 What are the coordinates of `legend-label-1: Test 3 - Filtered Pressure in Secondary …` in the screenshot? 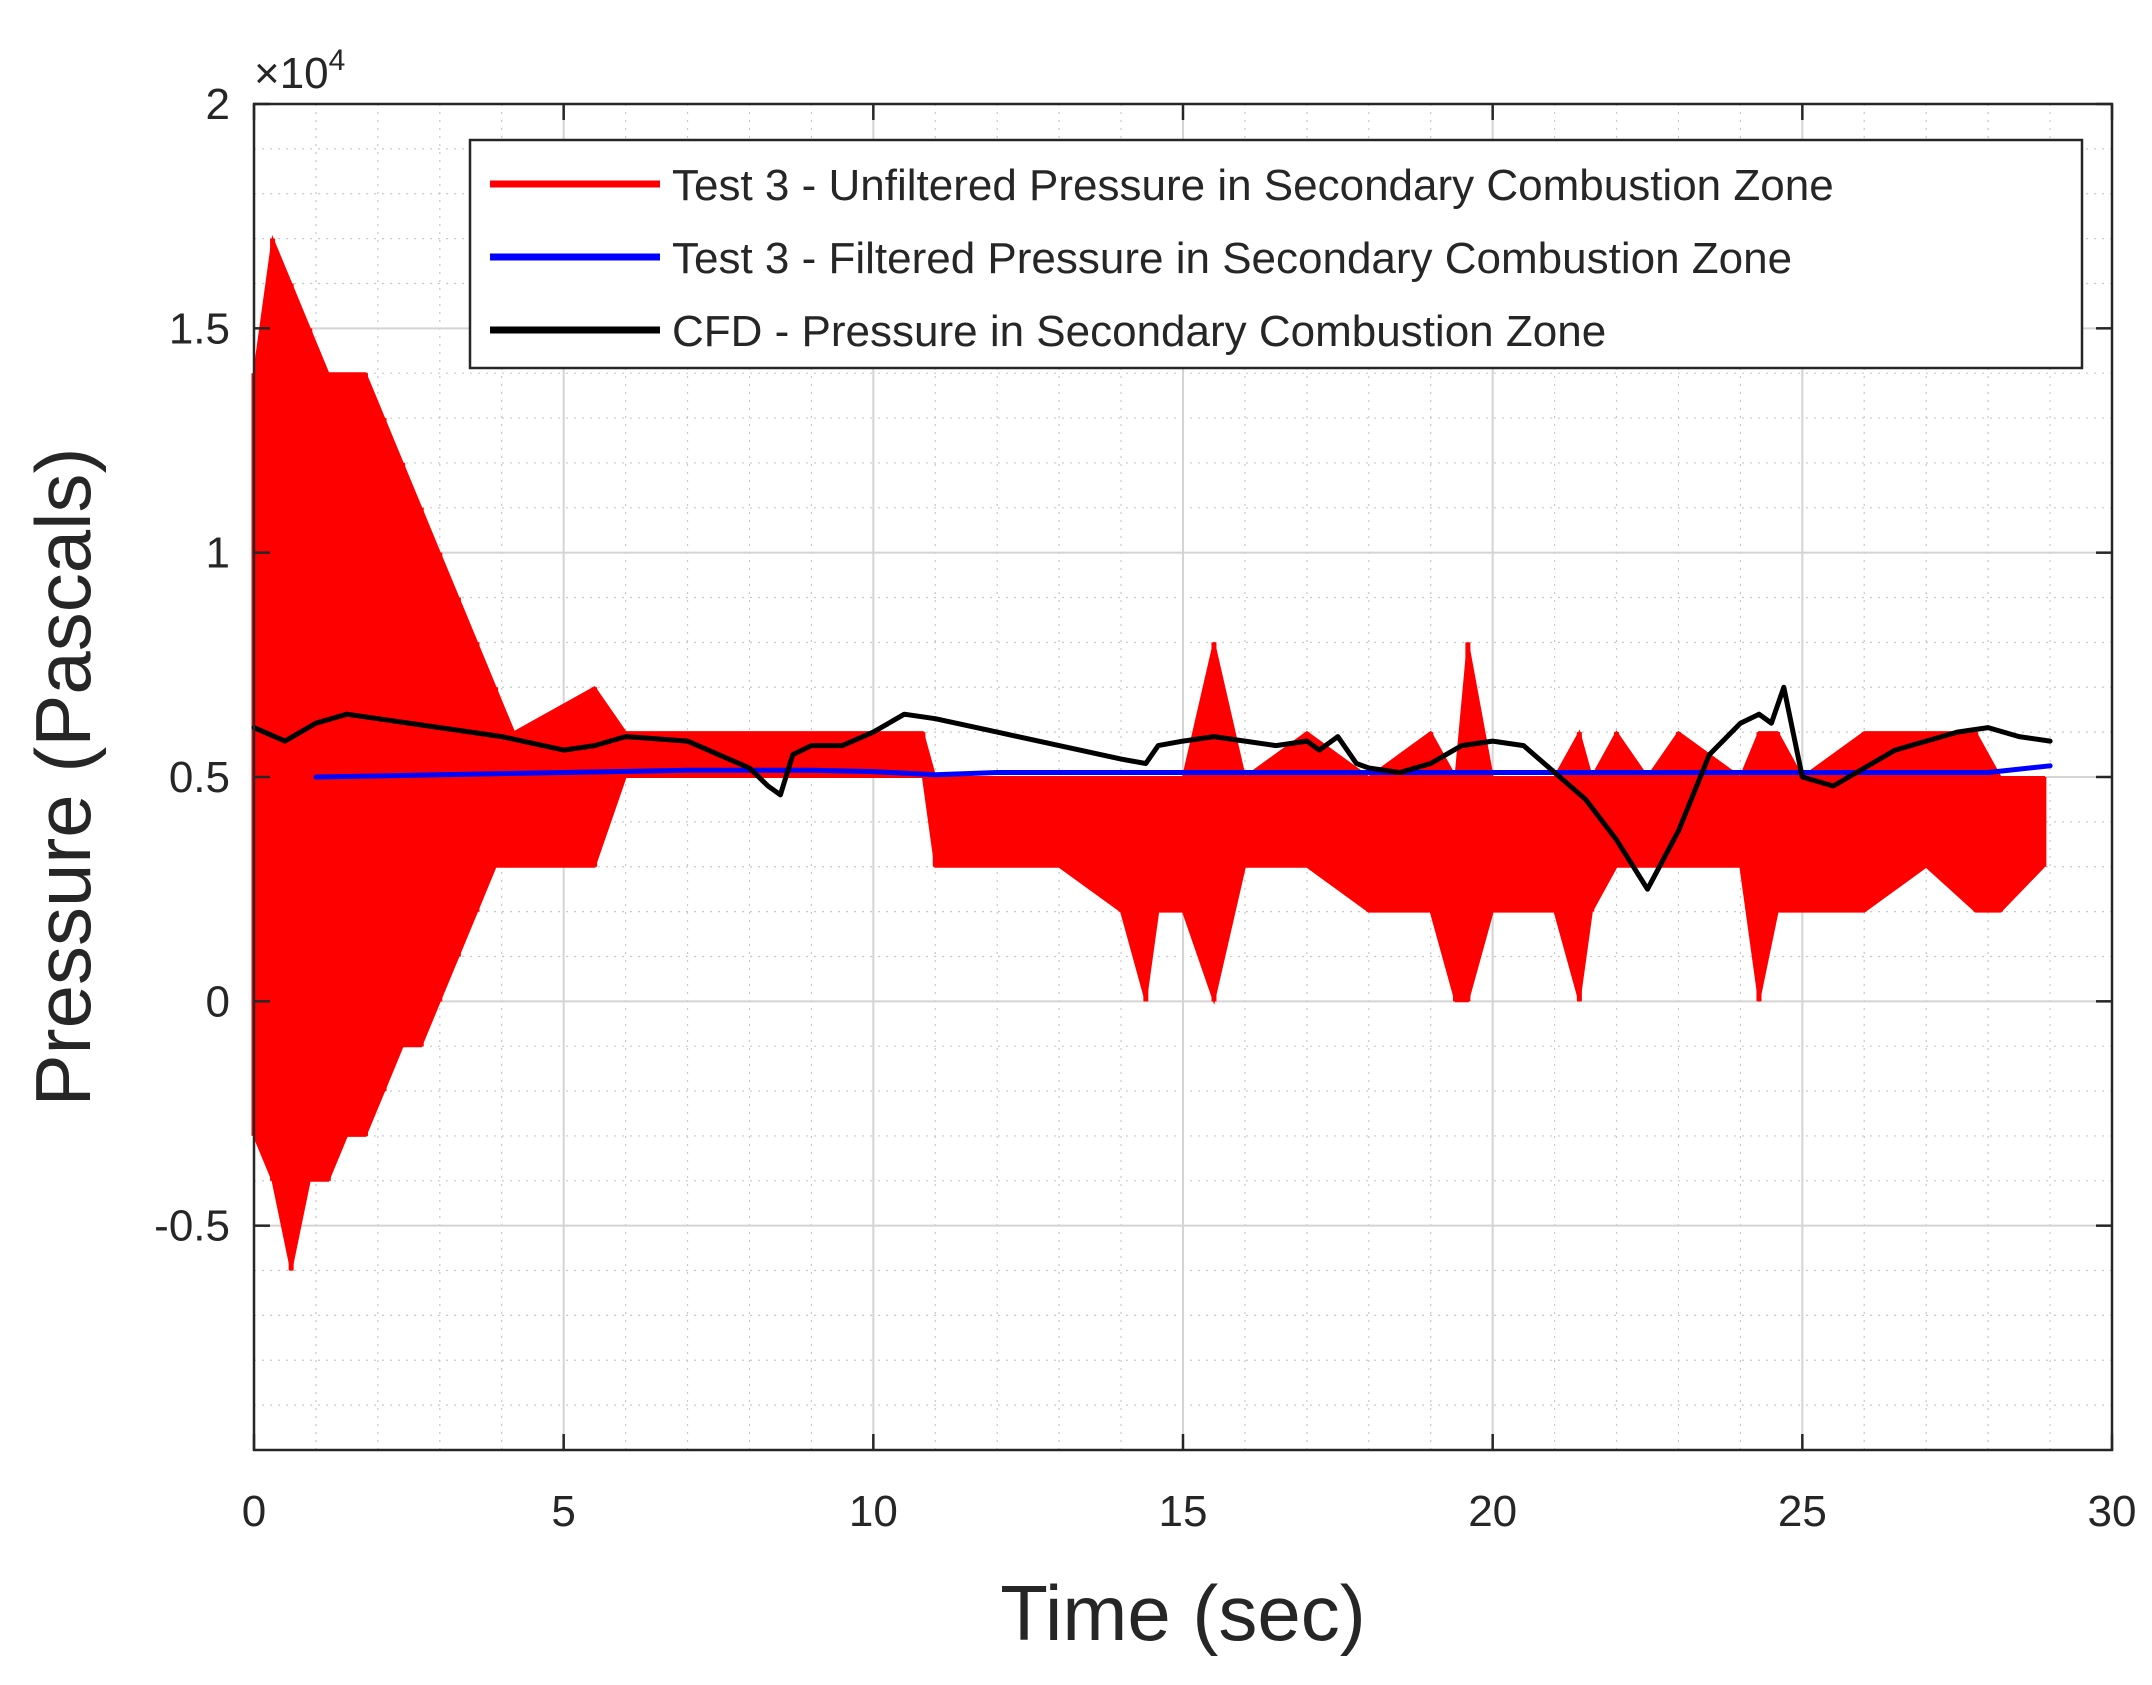 It's located at (1232, 258).